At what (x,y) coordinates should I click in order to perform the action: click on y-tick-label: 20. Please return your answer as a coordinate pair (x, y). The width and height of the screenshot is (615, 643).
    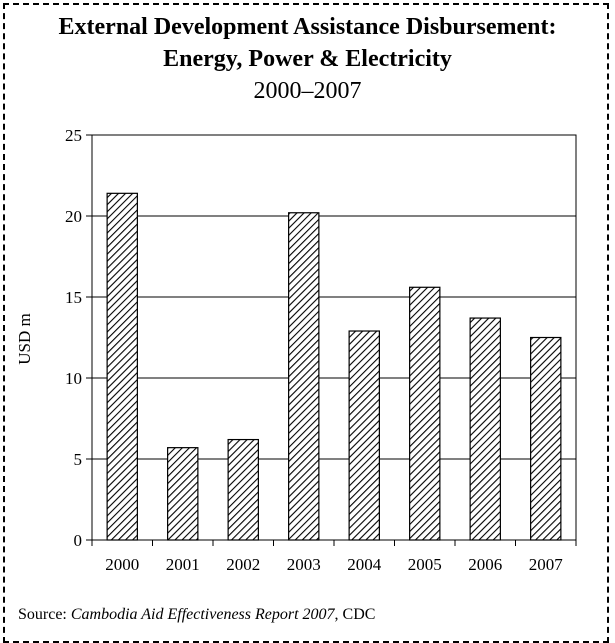
    Looking at the image, I should click on (73, 216).